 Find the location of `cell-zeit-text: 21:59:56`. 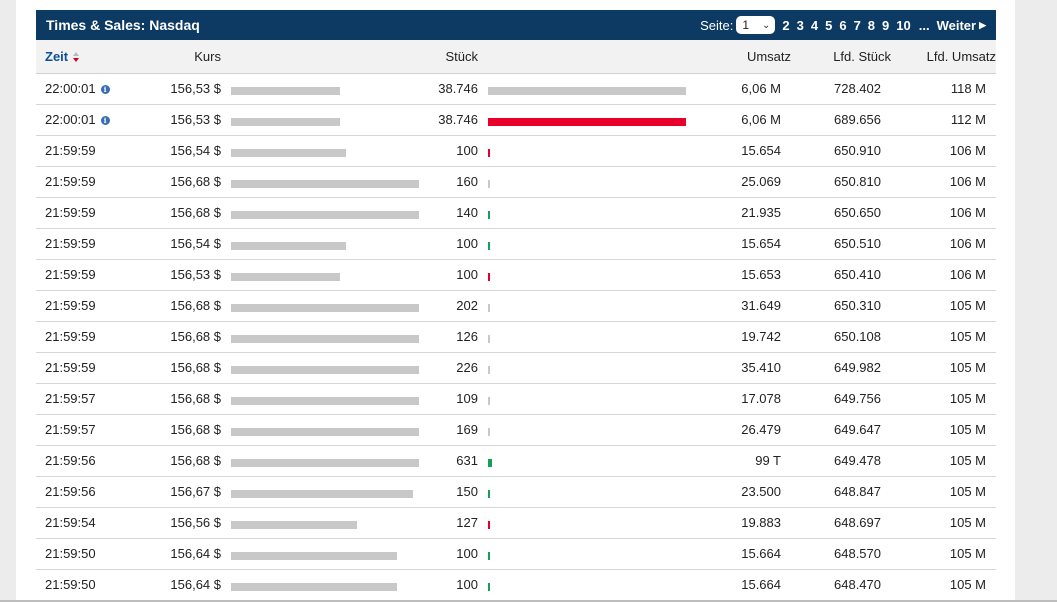

cell-zeit-text: 21:59:56 is located at coordinates (70, 491).